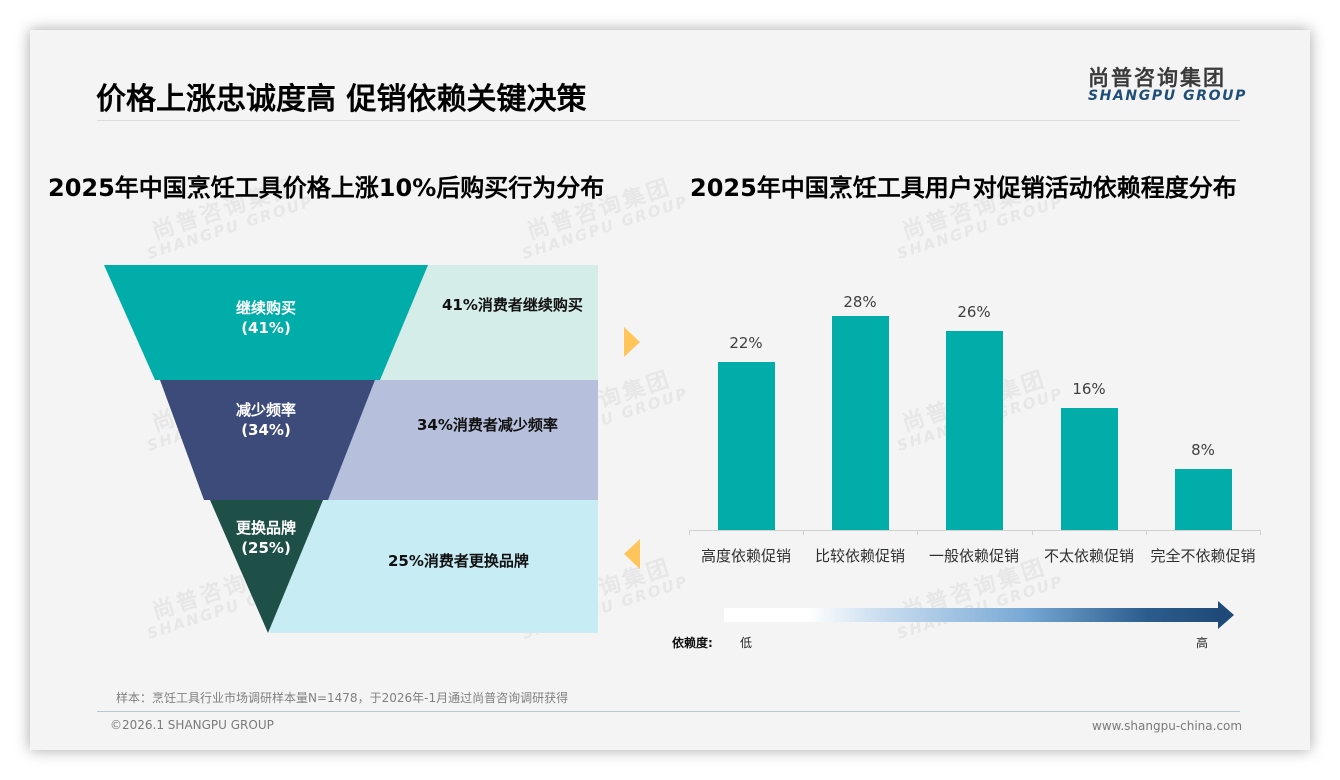  Describe the element at coordinates (746, 643) in the screenshot. I see `dependence-low-label: 低` at that location.